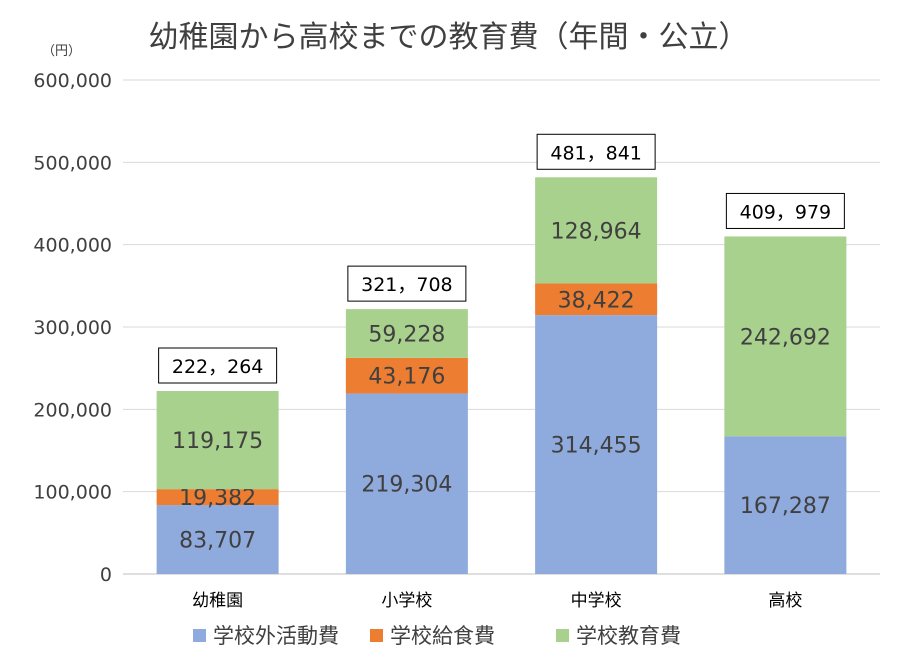 The height and width of the screenshot is (665, 897). What do you see at coordinates (217, 601) in the screenshot?
I see `x-tick-label: 幼稚園` at bounding box center [217, 601].